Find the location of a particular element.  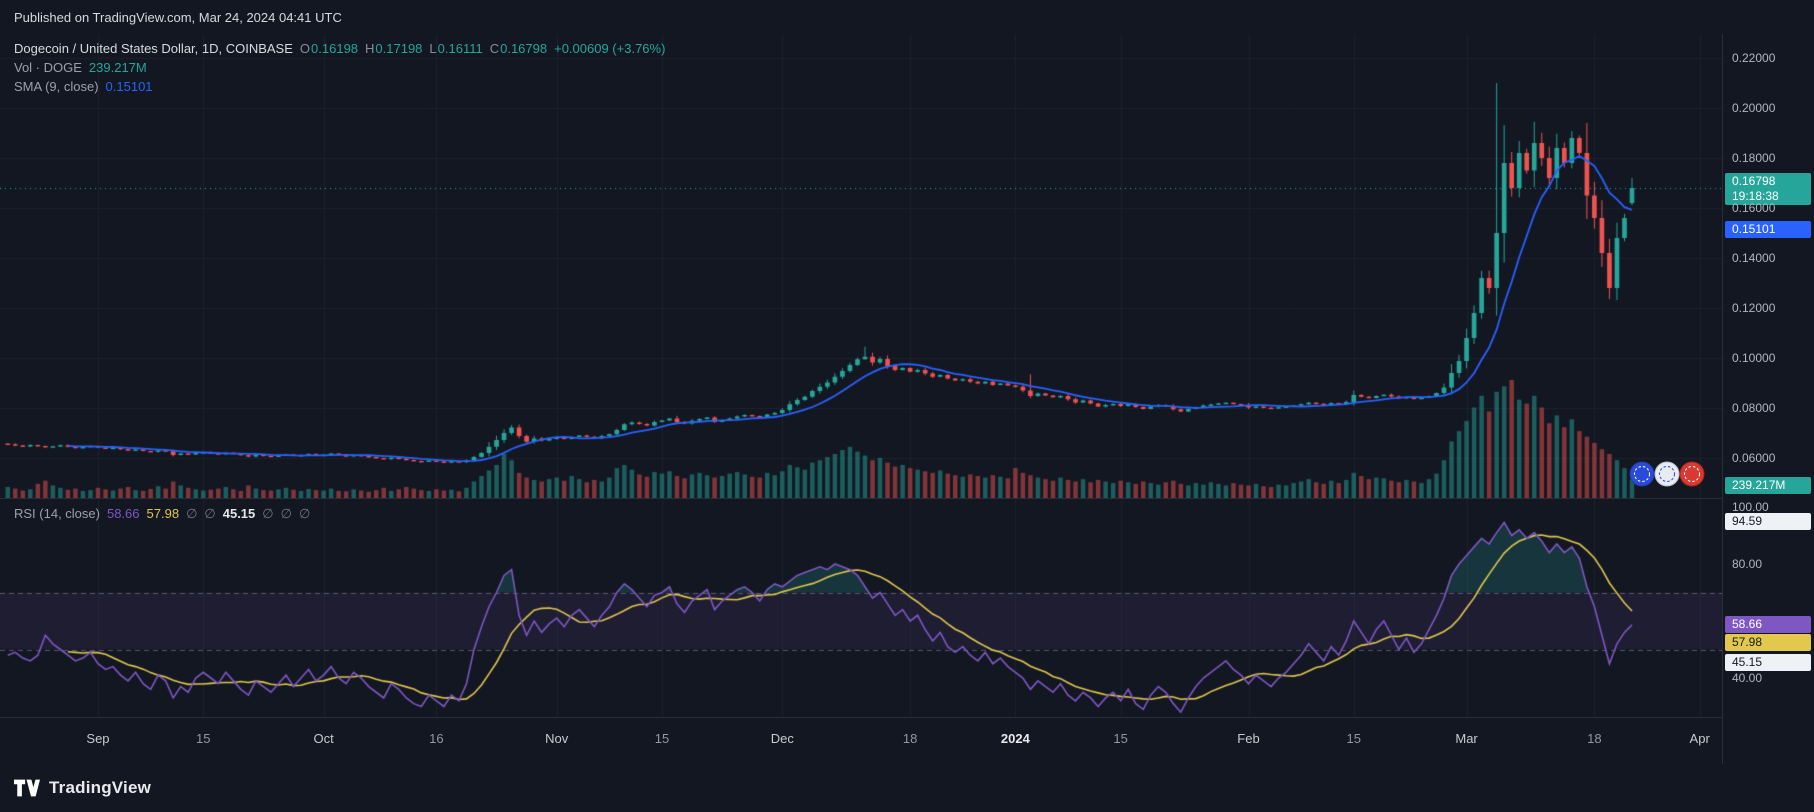

rsi-mid-badge-value: 45.15 is located at coordinates (1747, 662).